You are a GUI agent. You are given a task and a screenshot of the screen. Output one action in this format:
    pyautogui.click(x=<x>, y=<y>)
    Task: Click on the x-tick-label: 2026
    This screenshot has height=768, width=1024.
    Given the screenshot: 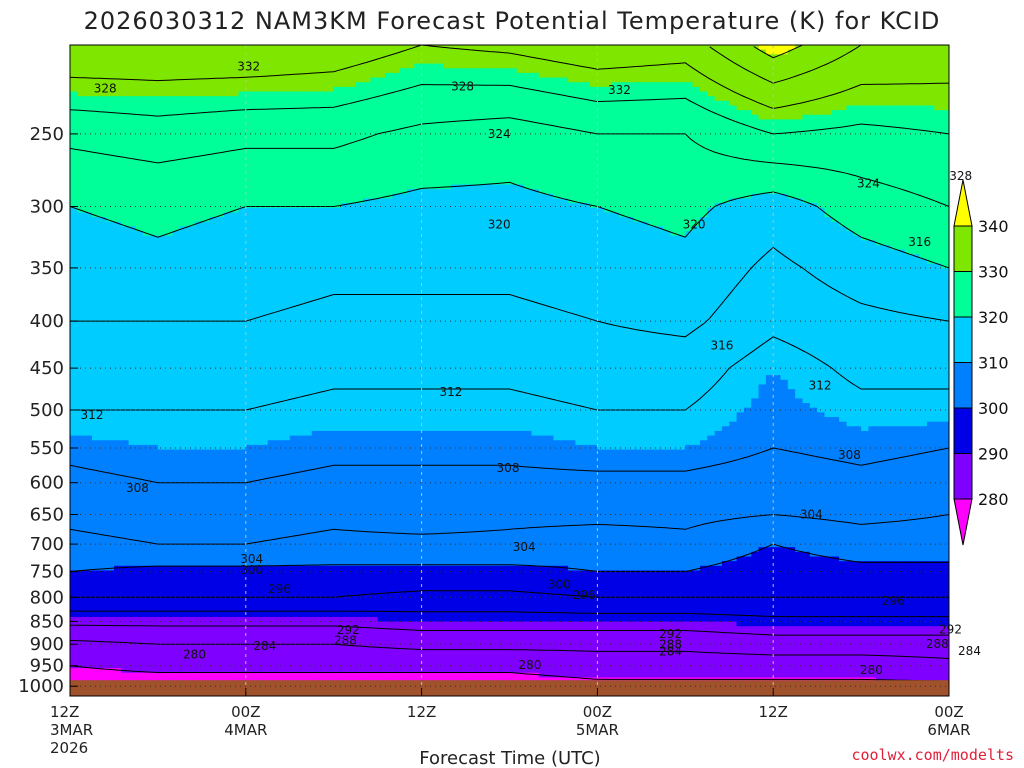 What is the action you would take?
    pyautogui.click(x=69, y=748)
    